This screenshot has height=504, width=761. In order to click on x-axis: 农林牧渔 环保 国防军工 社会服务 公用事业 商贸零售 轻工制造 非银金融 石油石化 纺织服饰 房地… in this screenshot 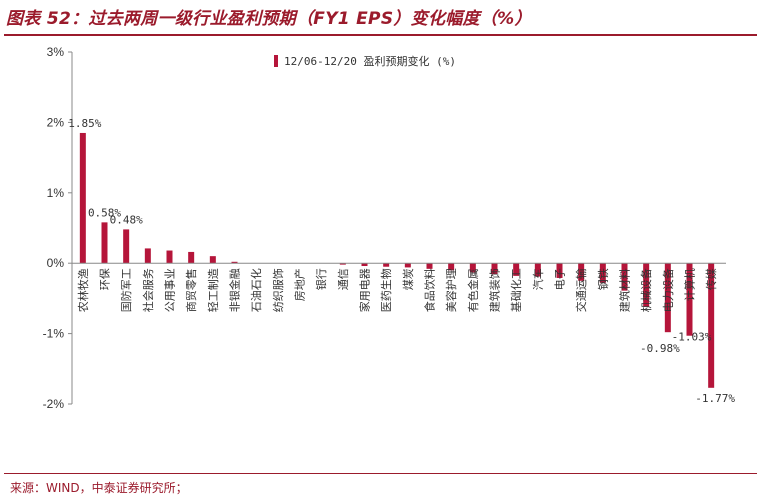, I will do `click(399, 287)`.